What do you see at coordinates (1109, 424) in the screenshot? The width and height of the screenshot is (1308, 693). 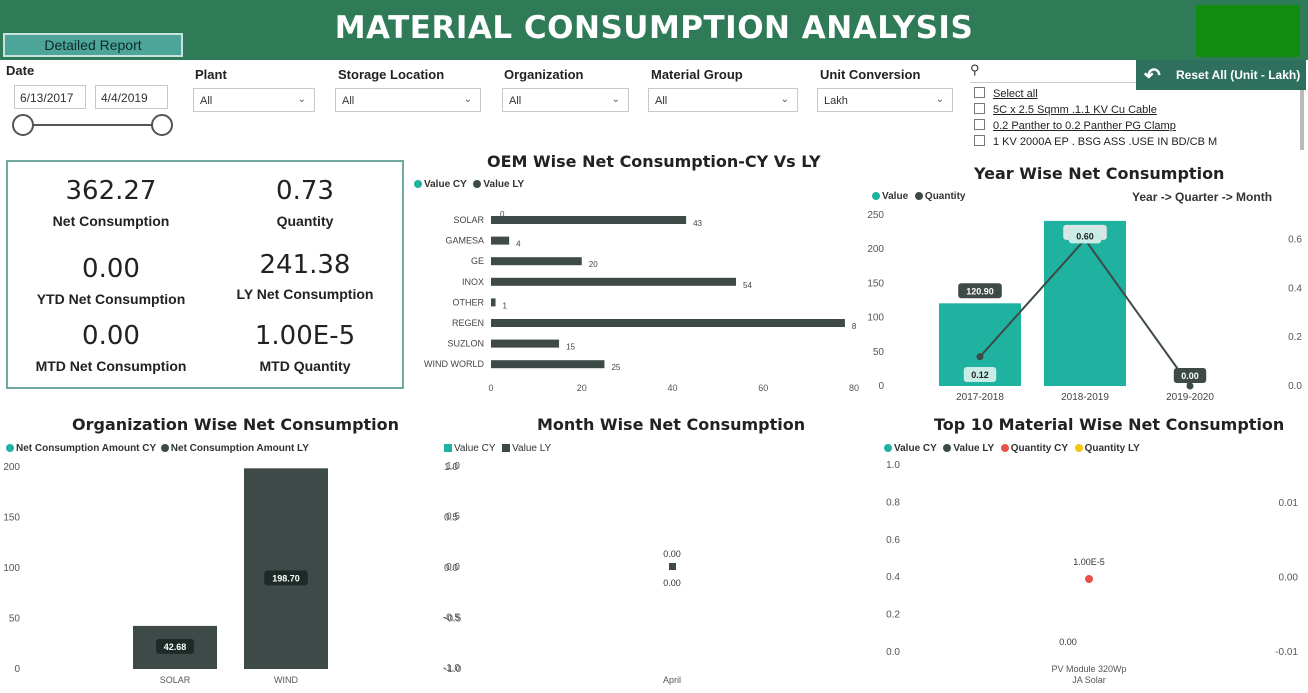 I see `top10-chart-title: Top 10 Material Wise Net Consumption` at bounding box center [1109, 424].